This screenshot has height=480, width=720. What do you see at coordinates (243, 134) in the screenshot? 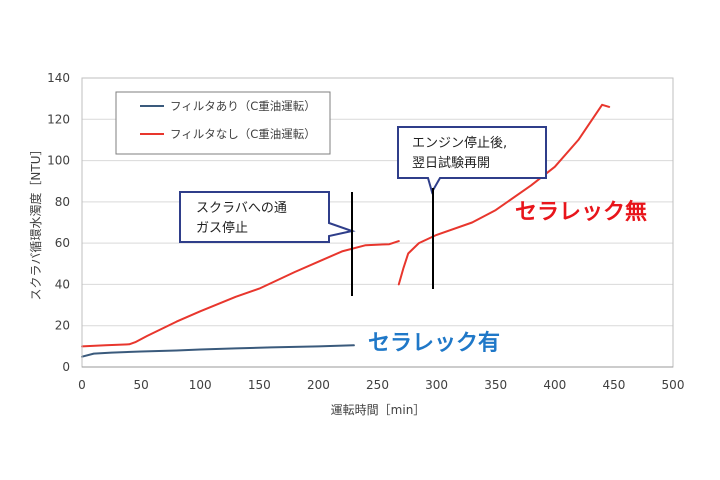
I see `legend-label-without-filter: フィルタなし（C重油運転）` at bounding box center [243, 134].